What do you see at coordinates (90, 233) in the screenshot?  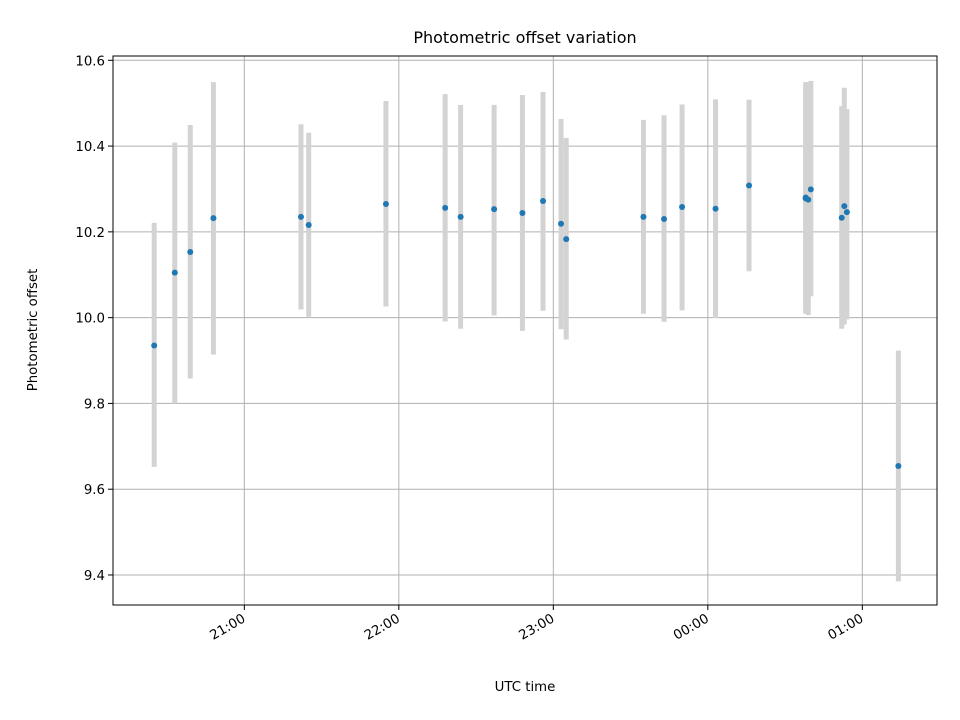 I see `y-tick-label: 10.2` at bounding box center [90, 233].